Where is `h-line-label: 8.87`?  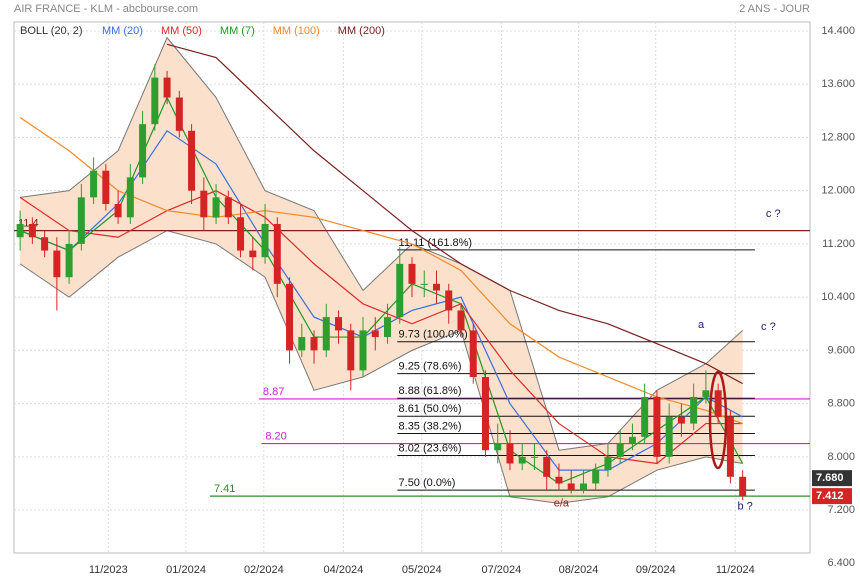 h-line-label: 8.87 is located at coordinates (273, 392).